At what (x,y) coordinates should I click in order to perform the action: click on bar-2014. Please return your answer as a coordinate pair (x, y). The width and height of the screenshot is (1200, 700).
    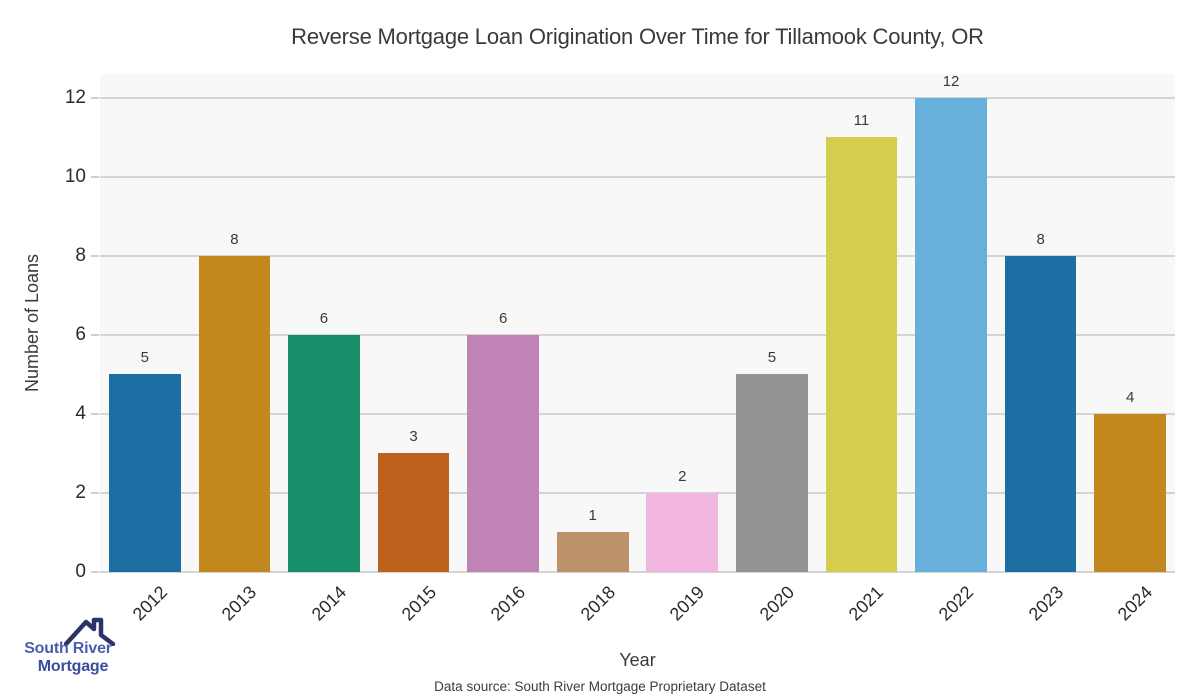
    Looking at the image, I should click on (324, 453).